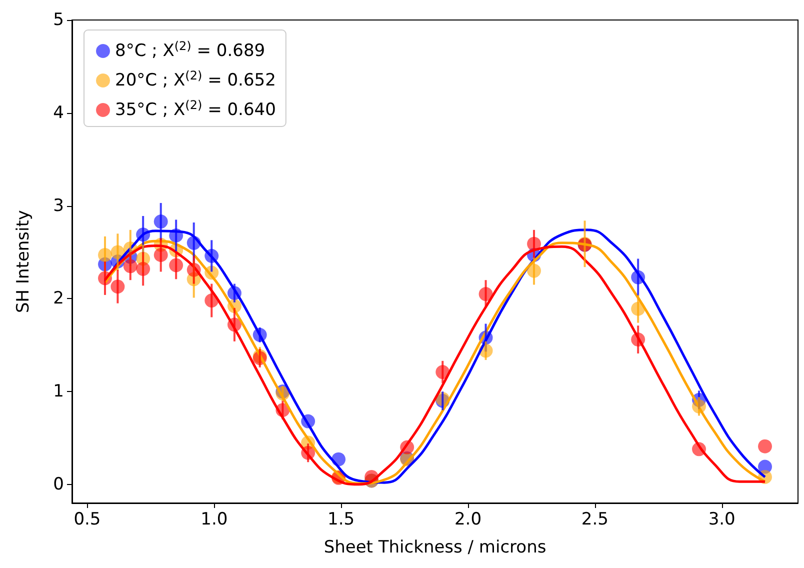  I want to click on x-axis-title: Sheet Thickness / microns, so click(435, 548).